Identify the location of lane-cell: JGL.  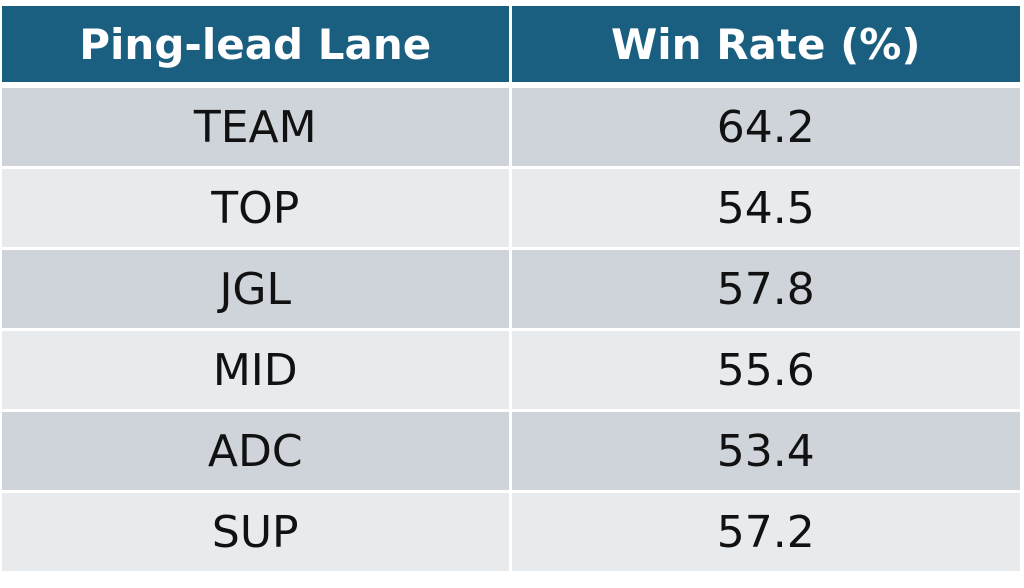
(257, 289).